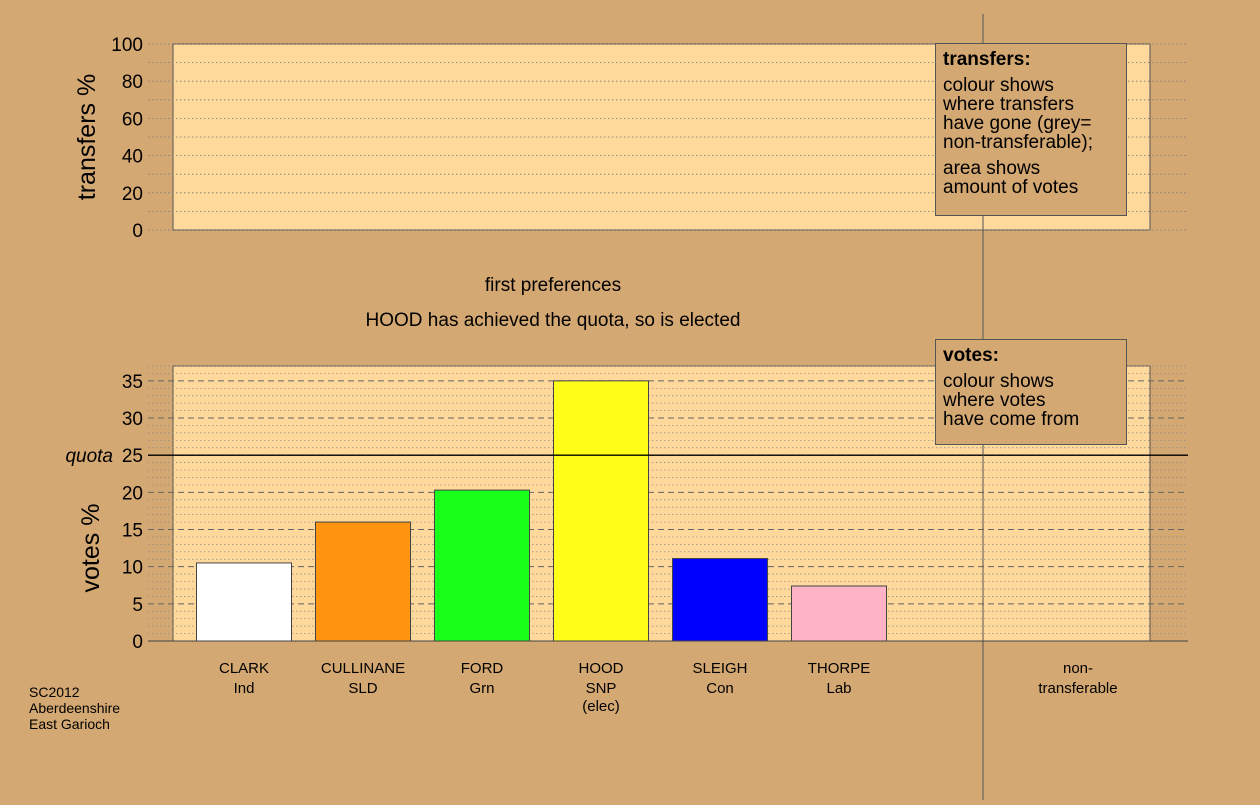  I want to click on candidate-party-label: SNP, so click(601, 688).